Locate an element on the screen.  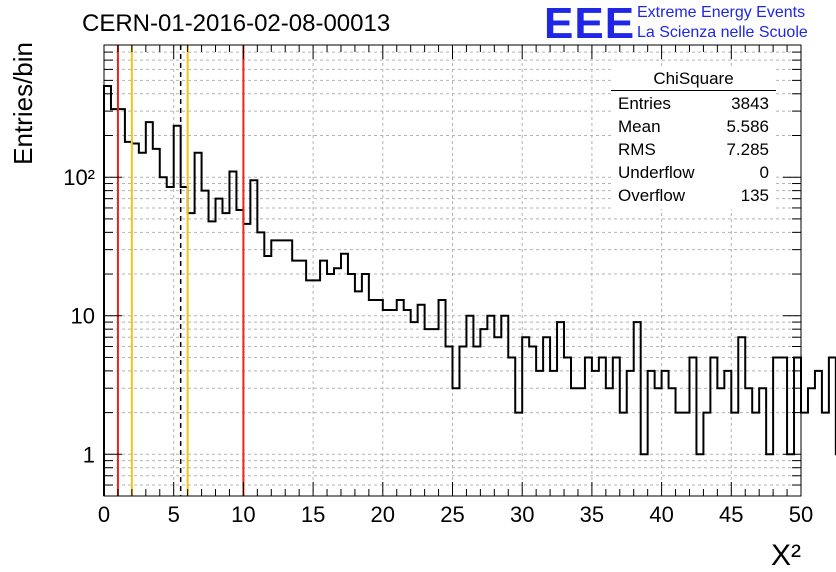
x-tick-label: 40 is located at coordinates (661, 514).